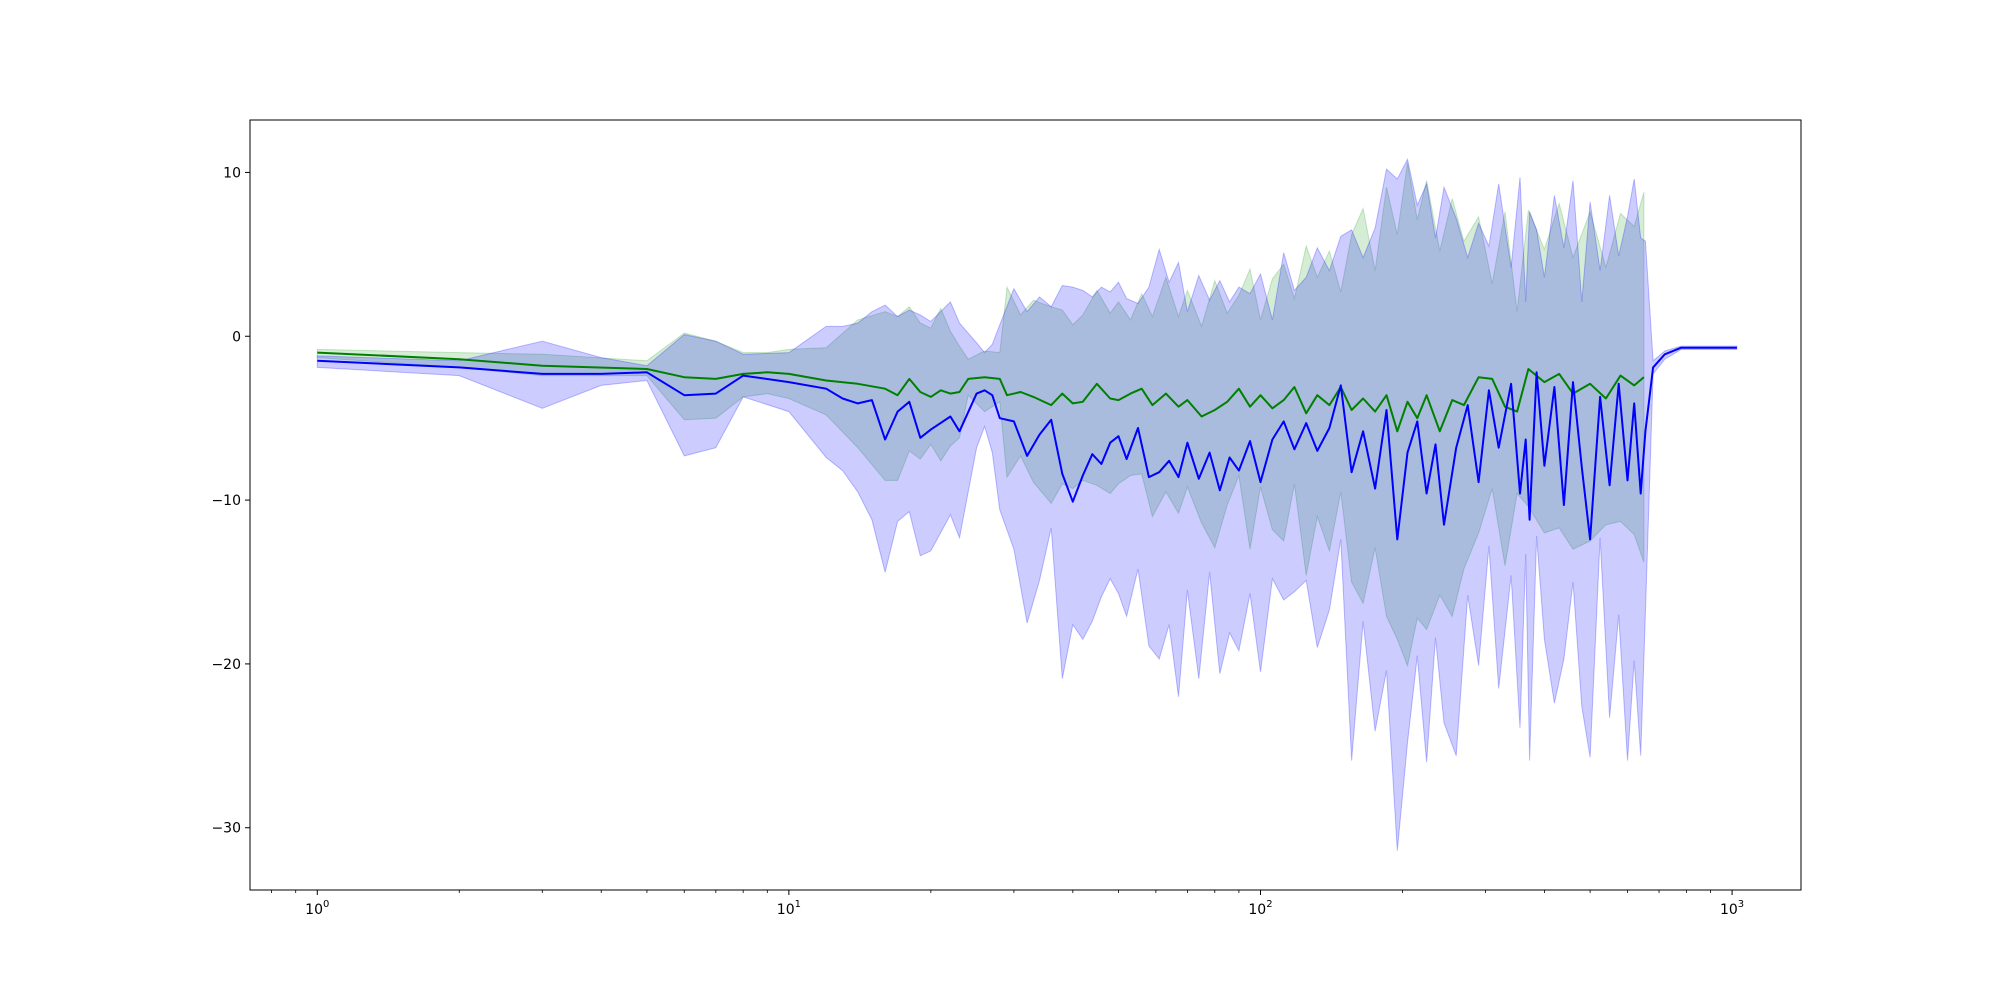 Image resolution: width=2000 pixels, height=1000 pixels. I want to click on y-tick-label: −20, so click(226, 665).